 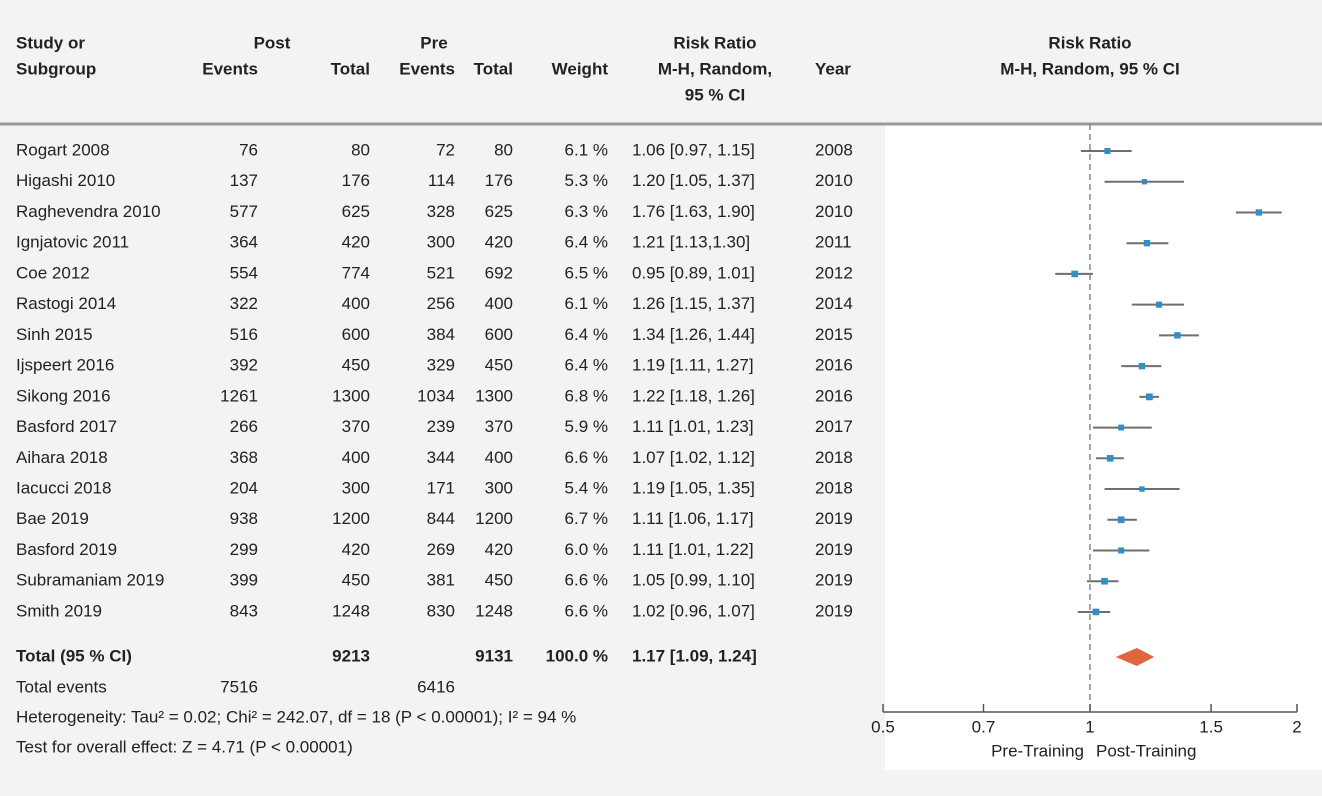 What do you see at coordinates (715, 94) in the screenshot?
I see `header: 95 % CI` at bounding box center [715, 94].